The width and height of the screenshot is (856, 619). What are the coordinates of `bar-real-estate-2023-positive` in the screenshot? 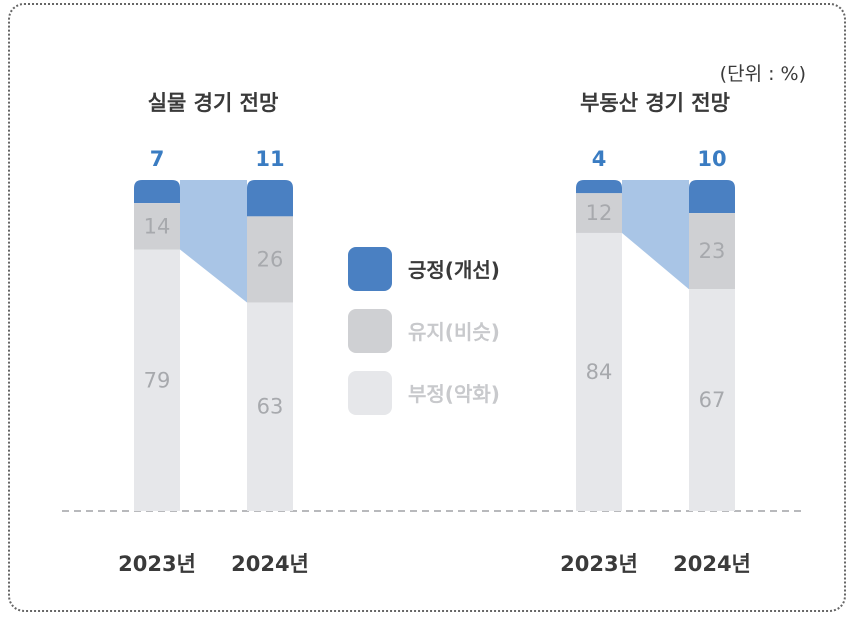 It's located at (599, 187).